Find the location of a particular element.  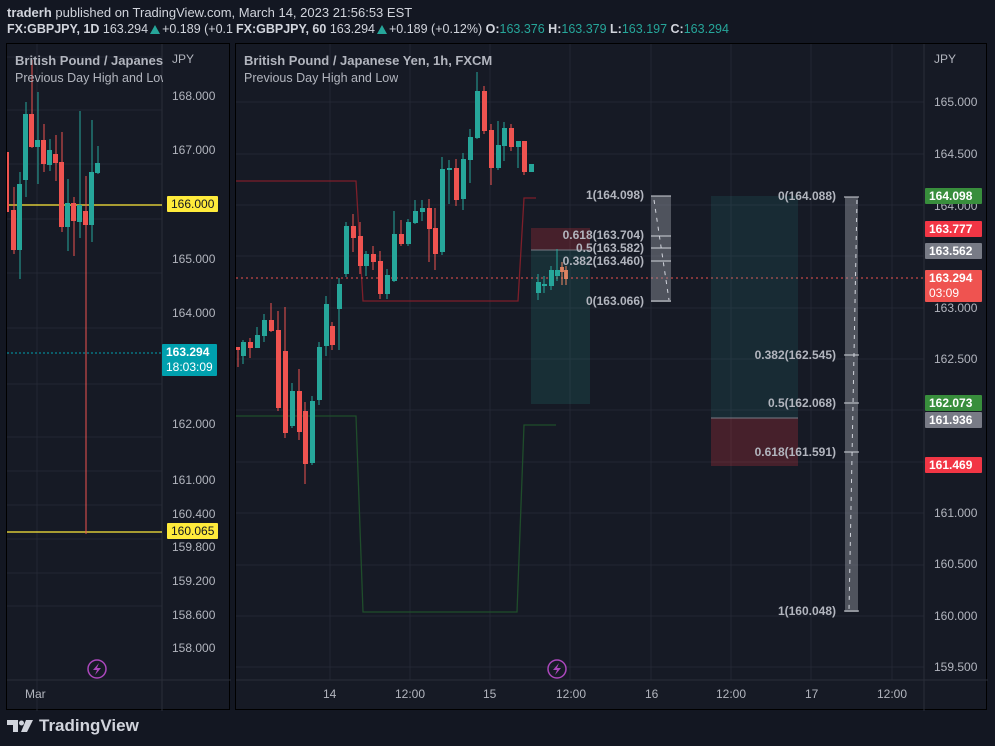

x-tick: 15 is located at coordinates (490, 694).